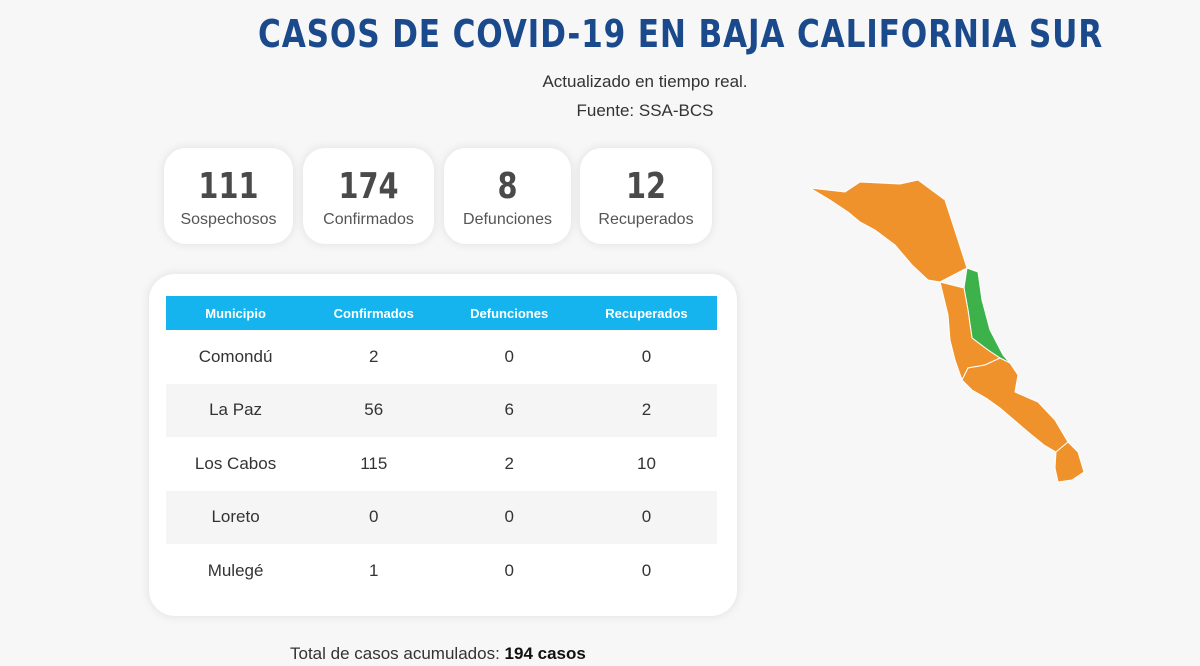 The width and height of the screenshot is (1200, 666). Describe the element at coordinates (509, 463) in the screenshot. I see `cell-defunciones: 2` at that location.